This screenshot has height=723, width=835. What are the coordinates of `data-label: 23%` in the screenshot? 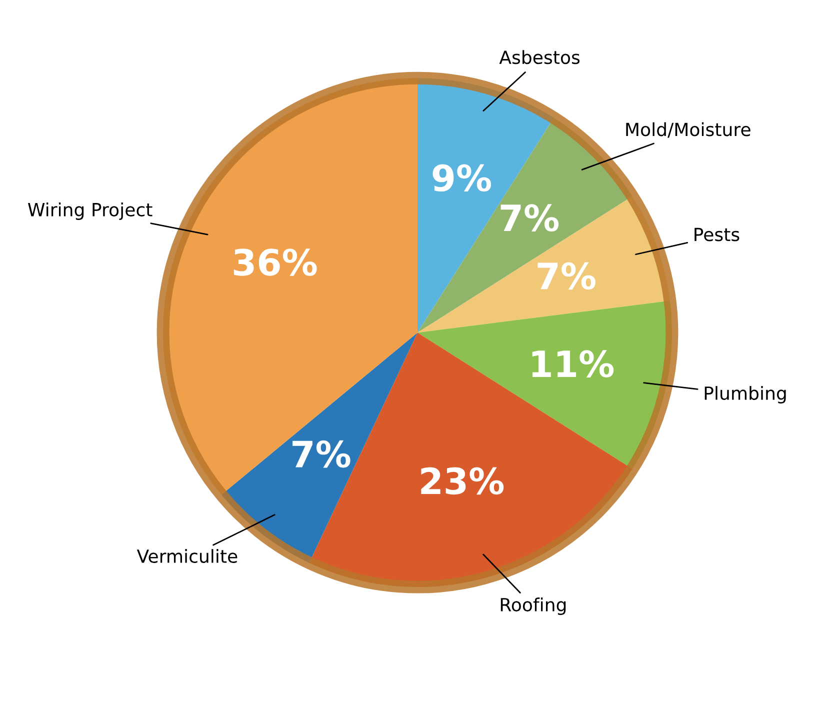 It's located at (462, 481).